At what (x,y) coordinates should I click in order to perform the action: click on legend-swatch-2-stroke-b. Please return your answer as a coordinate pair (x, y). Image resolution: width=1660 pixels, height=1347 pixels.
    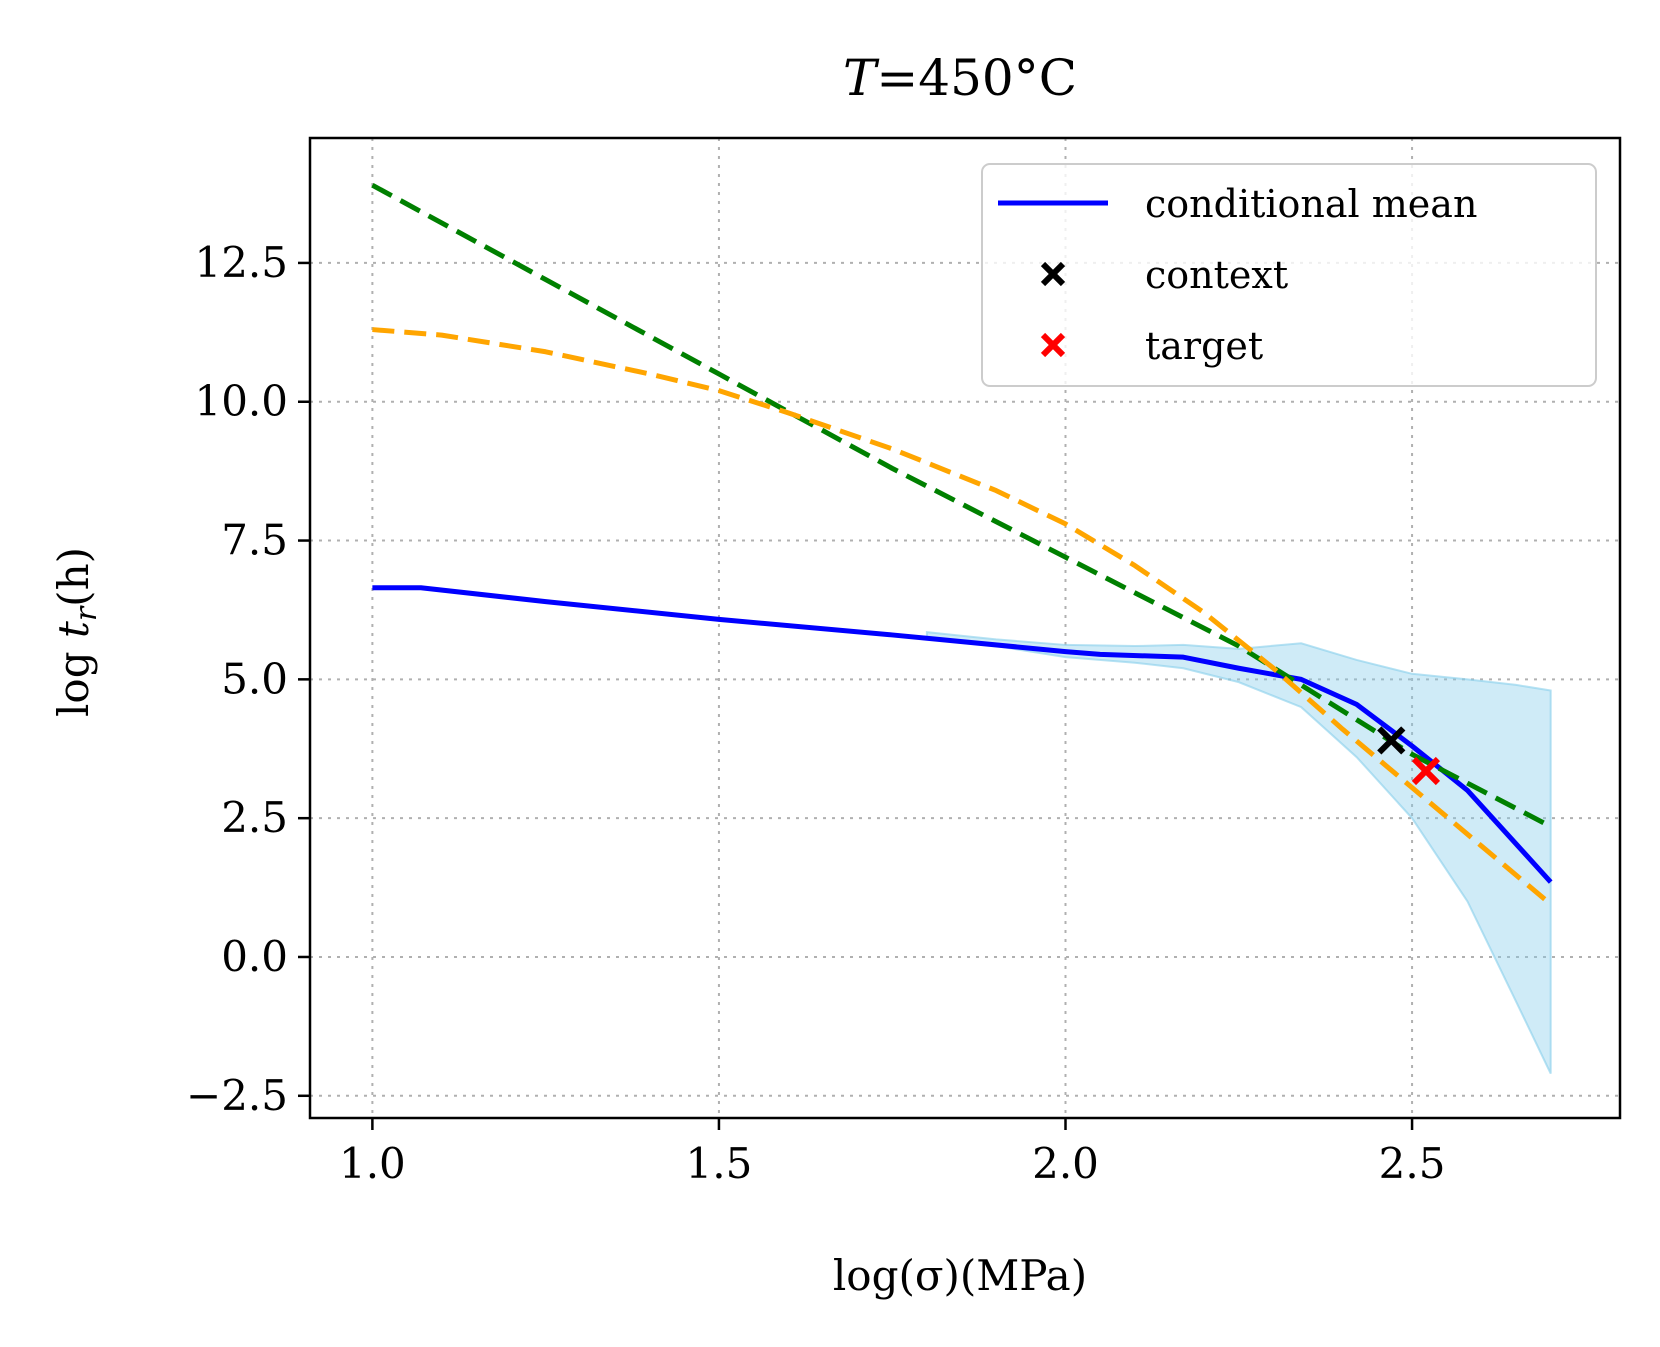
    Looking at the image, I should click on (1053, 345).